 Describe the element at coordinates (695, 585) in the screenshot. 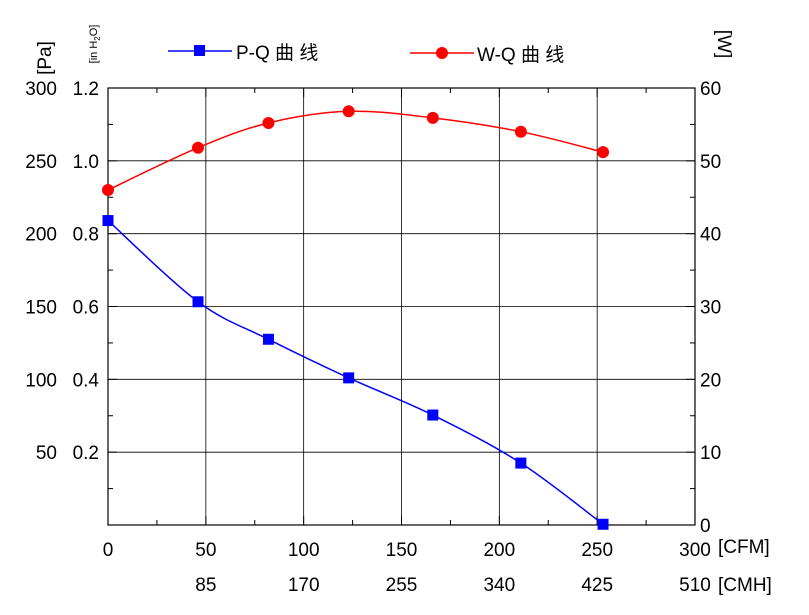

I see `x-tick-label-cmh: 510` at that location.